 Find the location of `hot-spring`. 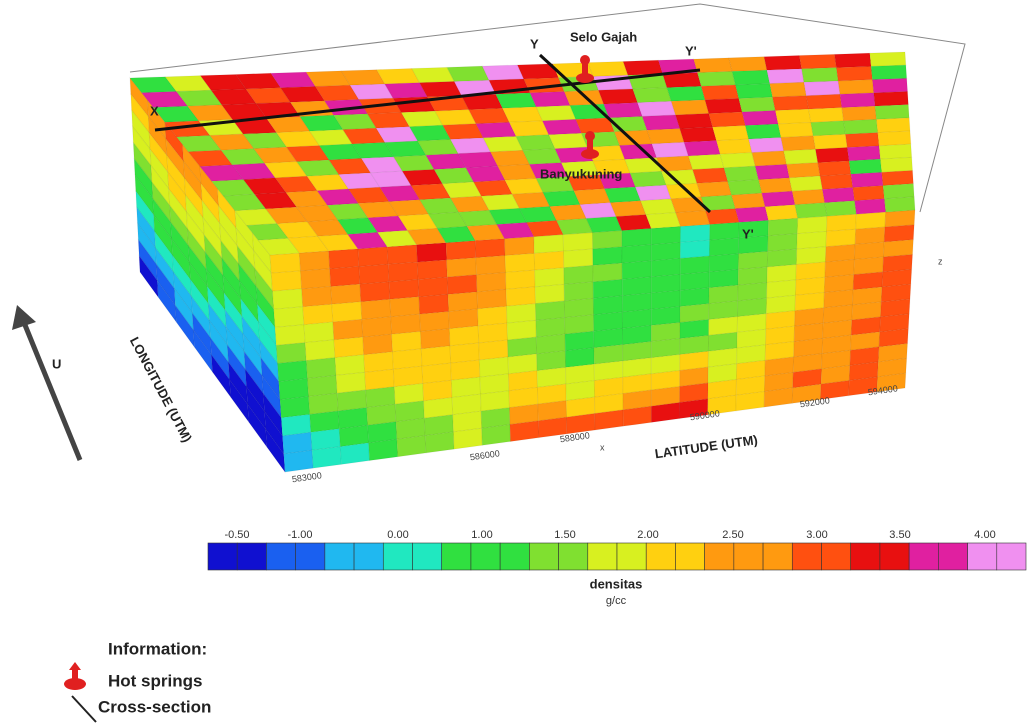

hot-spring is located at coordinates (590, 145).